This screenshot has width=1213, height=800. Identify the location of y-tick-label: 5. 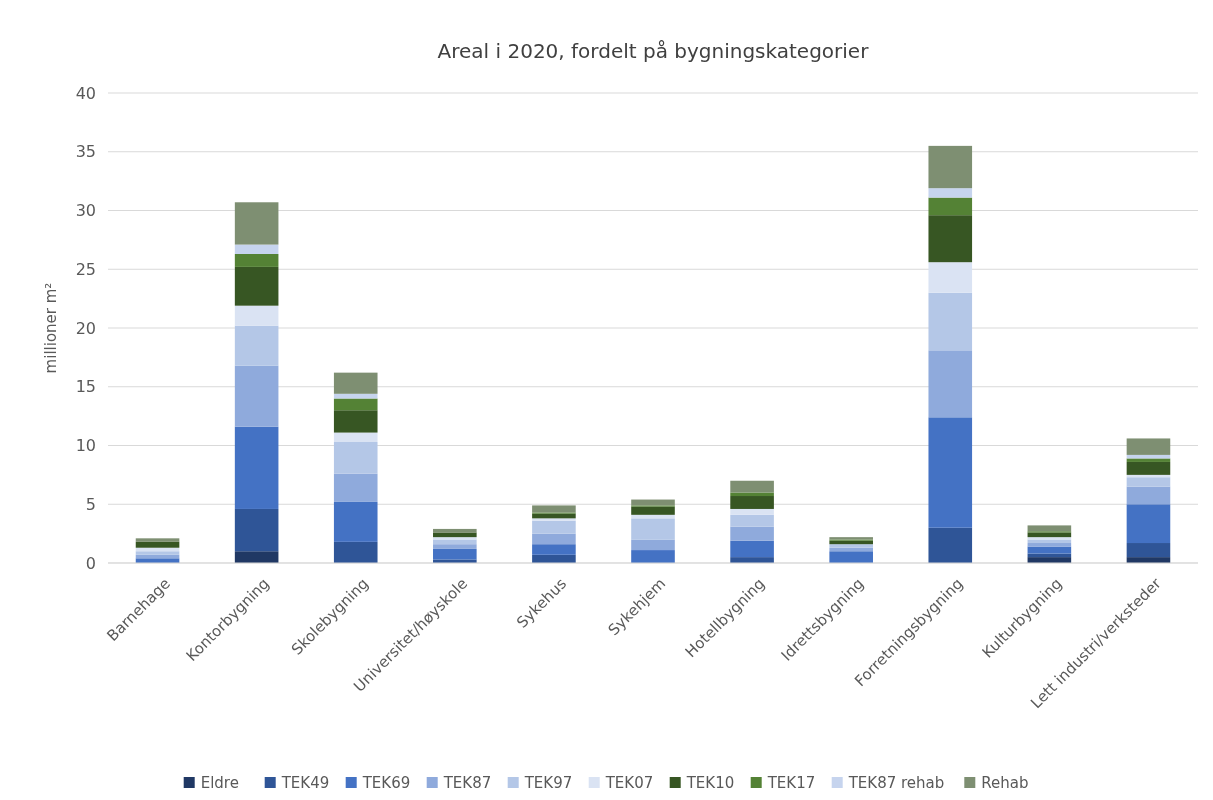
(90, 504).